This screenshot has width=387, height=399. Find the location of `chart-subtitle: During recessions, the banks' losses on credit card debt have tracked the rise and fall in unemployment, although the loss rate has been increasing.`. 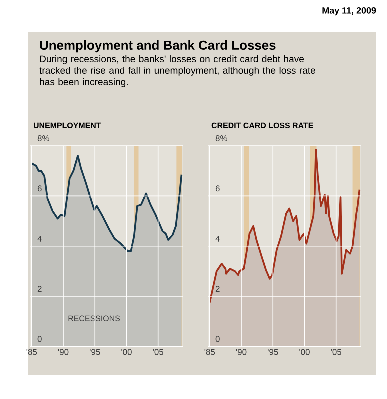

chart-subtitle: During recessions, the banks' losses on credit card debt have tracked the rise and fall in unemployment, although the loss rate has been increasing. is located at coordinates (178, 72).